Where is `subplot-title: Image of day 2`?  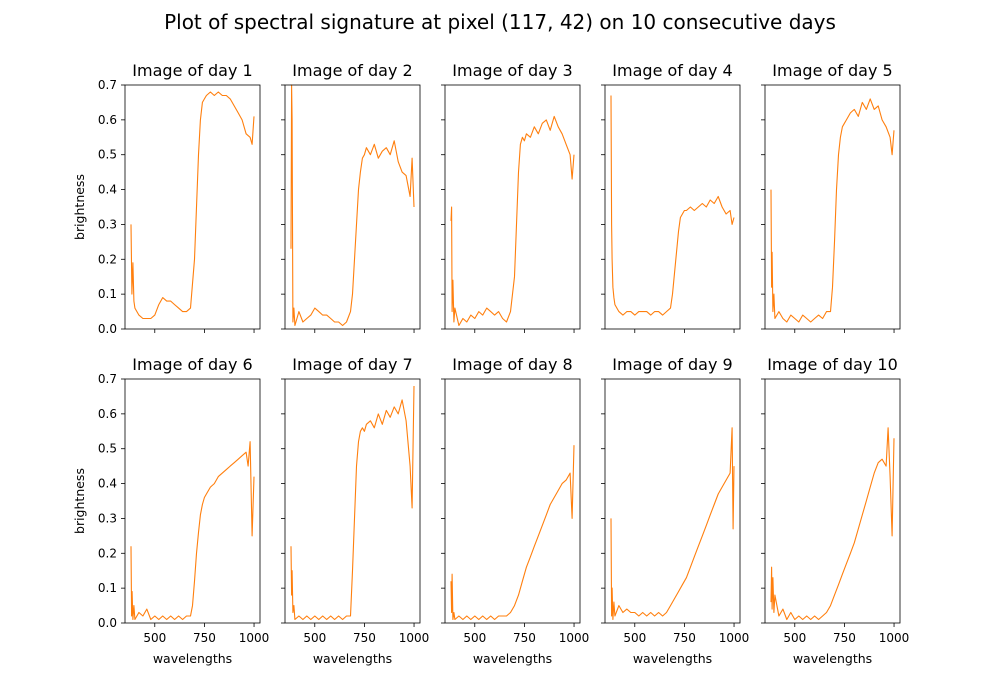
subplot-title: Image of day 2 is located at coordinates (352, 70).